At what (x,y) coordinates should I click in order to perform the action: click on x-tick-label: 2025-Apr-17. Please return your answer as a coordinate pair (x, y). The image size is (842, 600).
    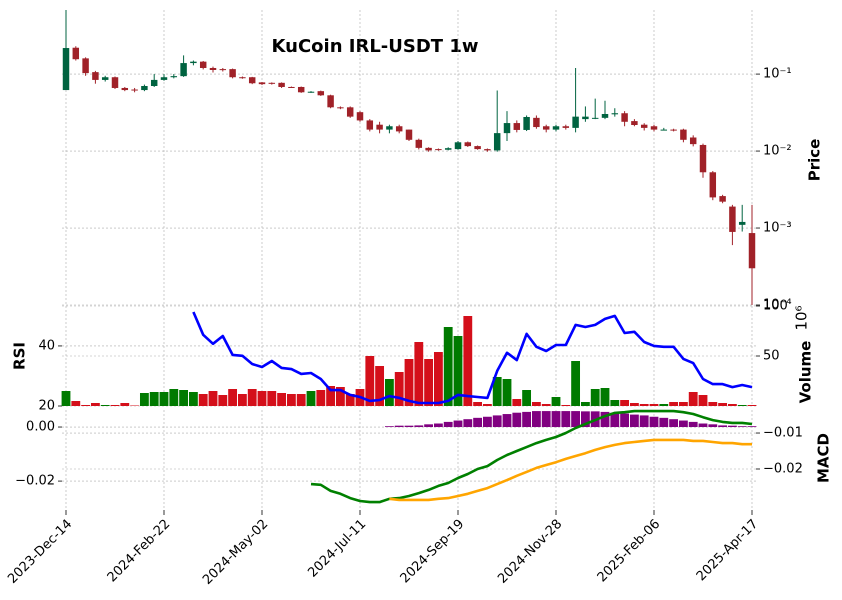
    Looking at the image, I should click on (727, 550).